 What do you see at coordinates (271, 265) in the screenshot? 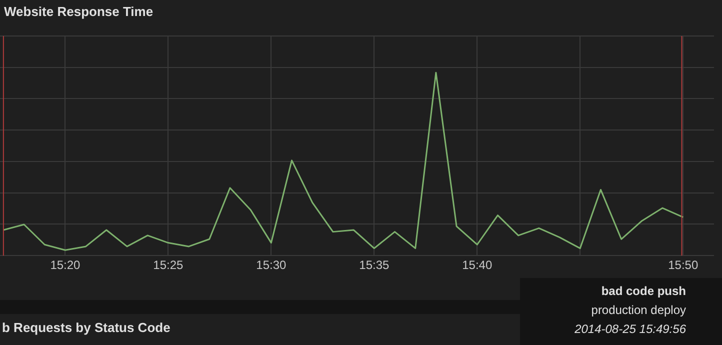
I see `x-tick-label: 15:30` at bounding box center [271, 265].